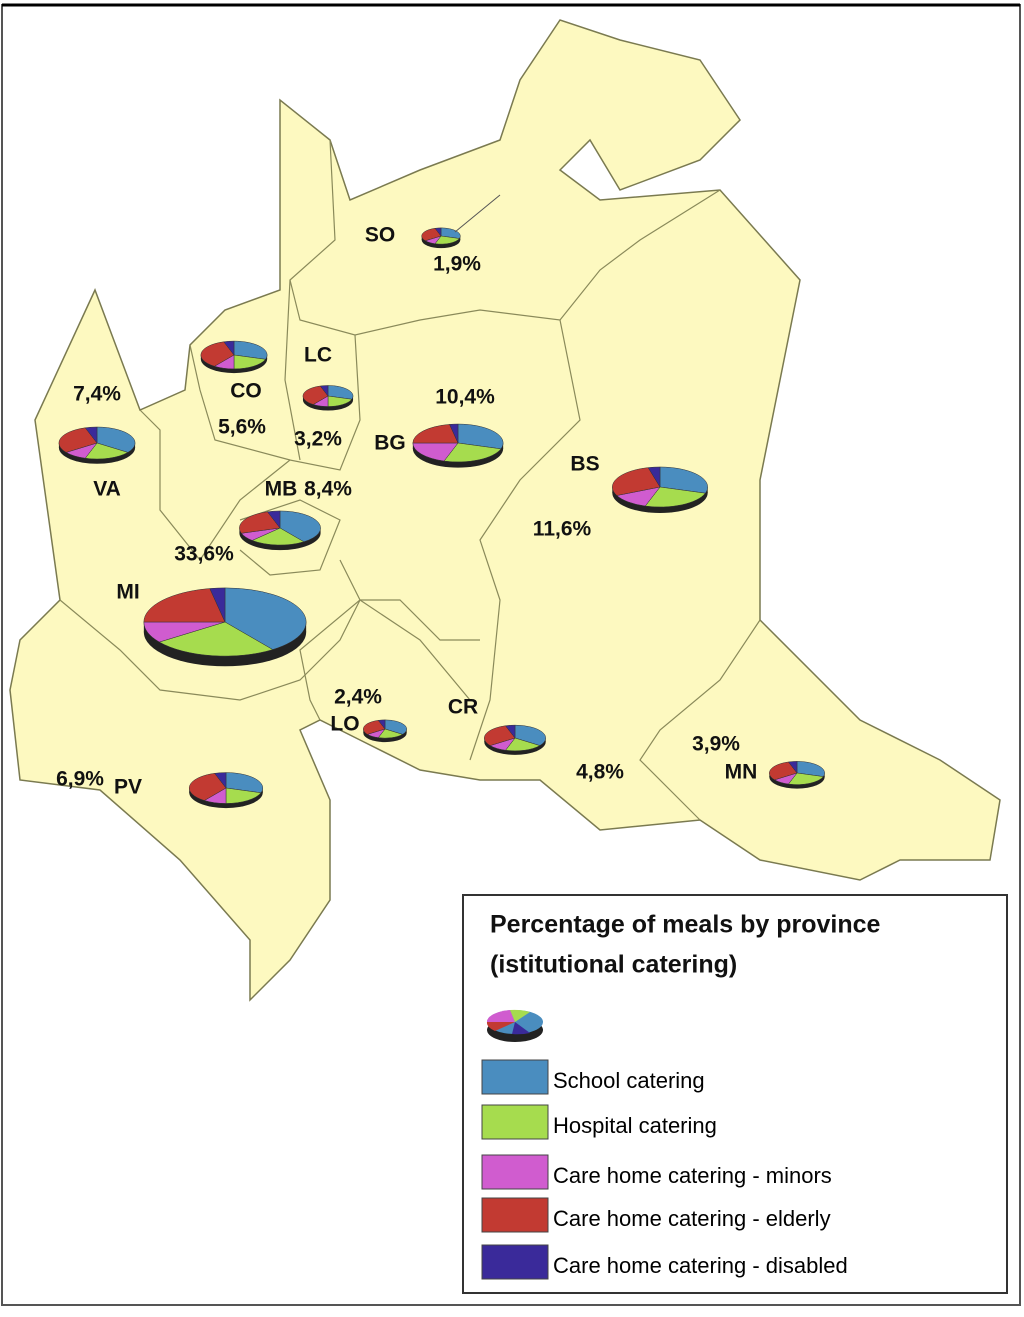 The height and width of the screenshot is (1317, 1024). Describe the element at coordinates (635, 1125) in the screenshot. I see `legend-label: Hospital catering` at that location.